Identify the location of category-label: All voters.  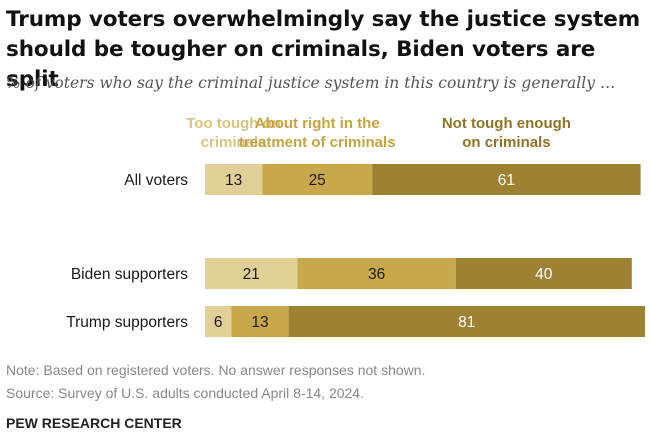
(156, 180).